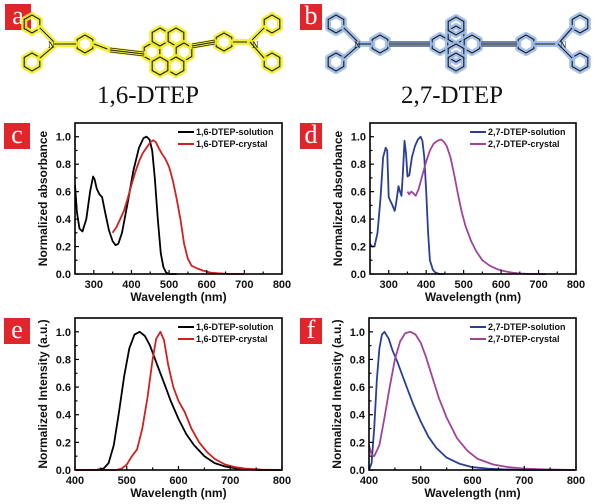  I want to click on panel-label-d: d, so click(311, 135).